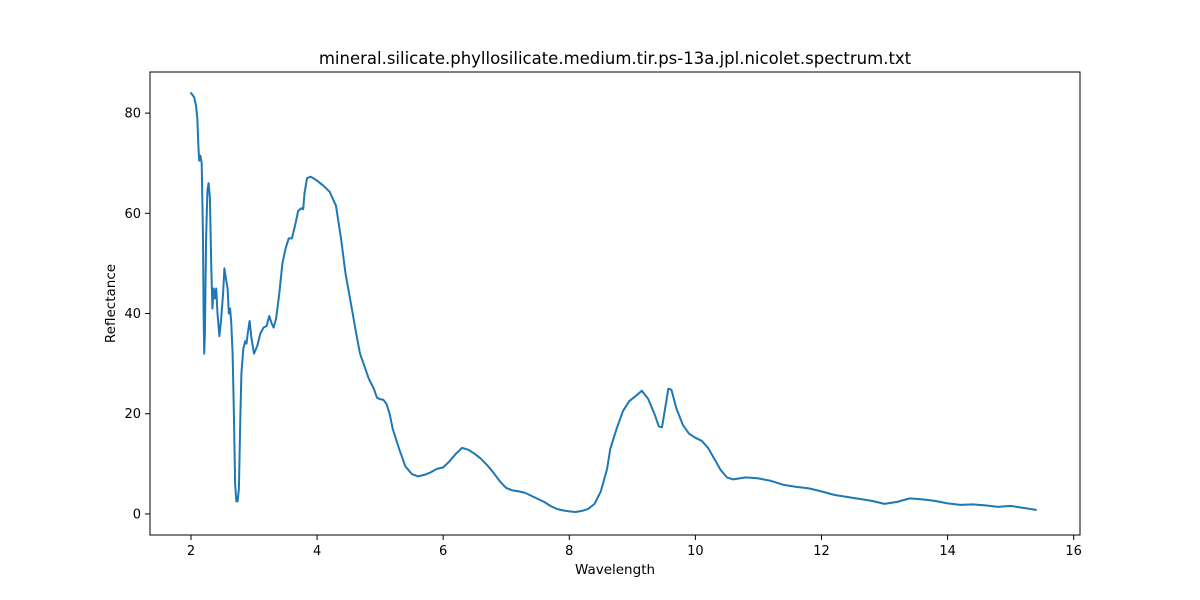 The width and height of the screenshot is (1200, 600). Describe the element at coordinates (111, 303) in the screenshot. I see `y-axis-label: Reflectance` at that location.